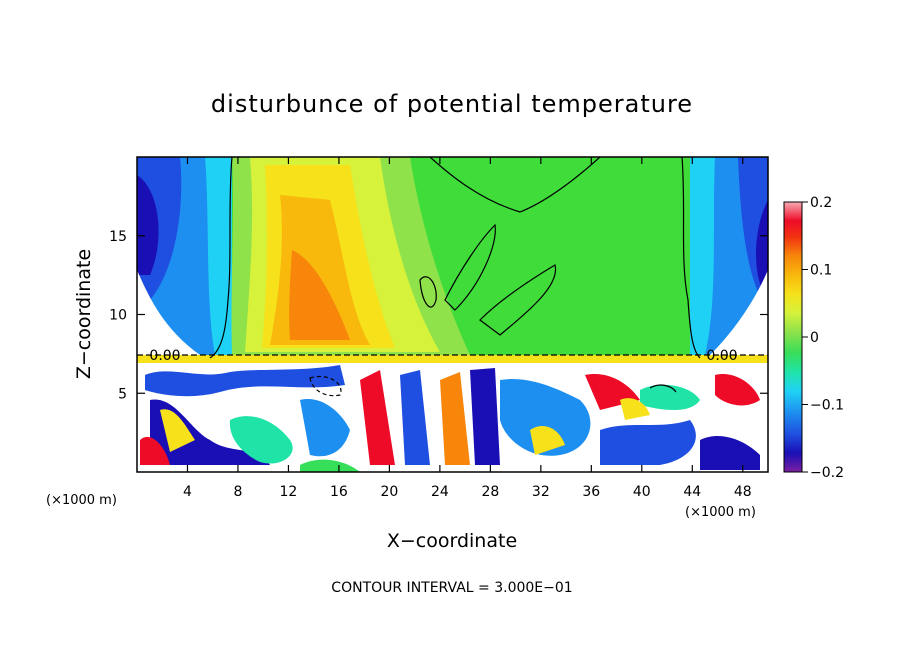 The height and width of the screenshot is (654, 904). I want to click on colorbar-tick-label: 0, so click(814, 338).